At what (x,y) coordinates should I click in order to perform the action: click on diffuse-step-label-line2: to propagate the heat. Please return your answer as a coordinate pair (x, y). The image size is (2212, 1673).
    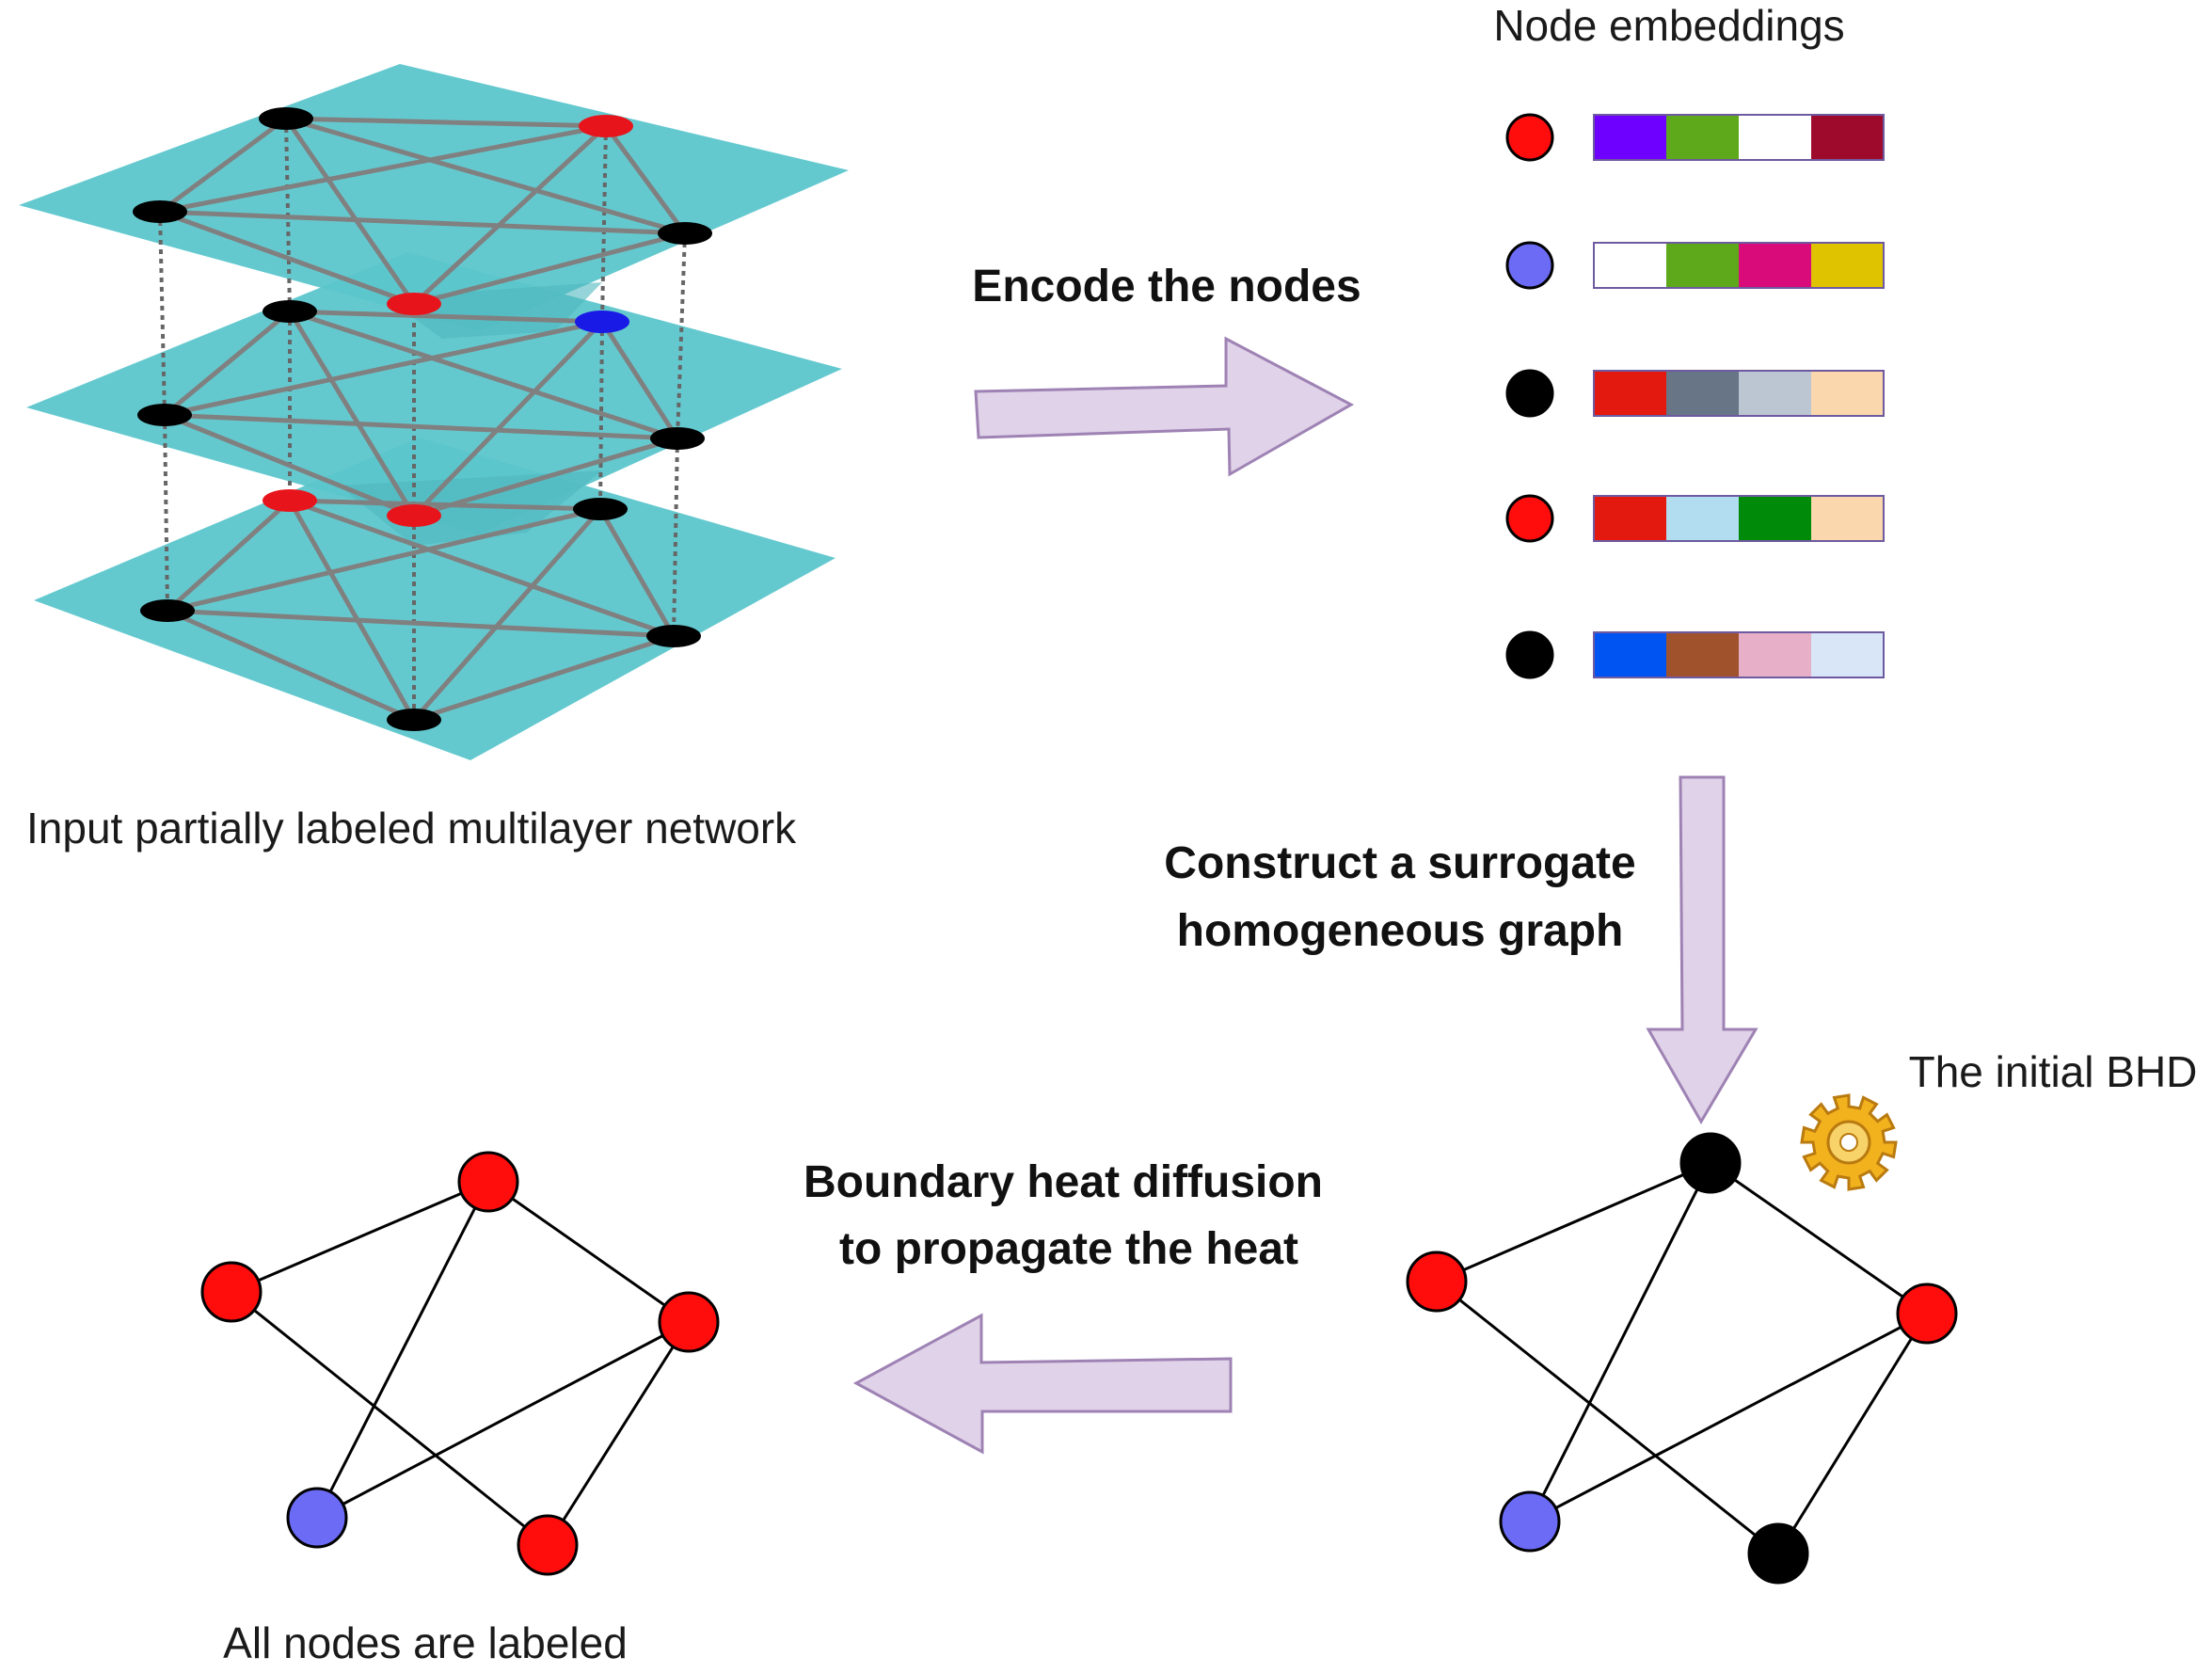
    Looking at the image, I should click on (1068, 1249).